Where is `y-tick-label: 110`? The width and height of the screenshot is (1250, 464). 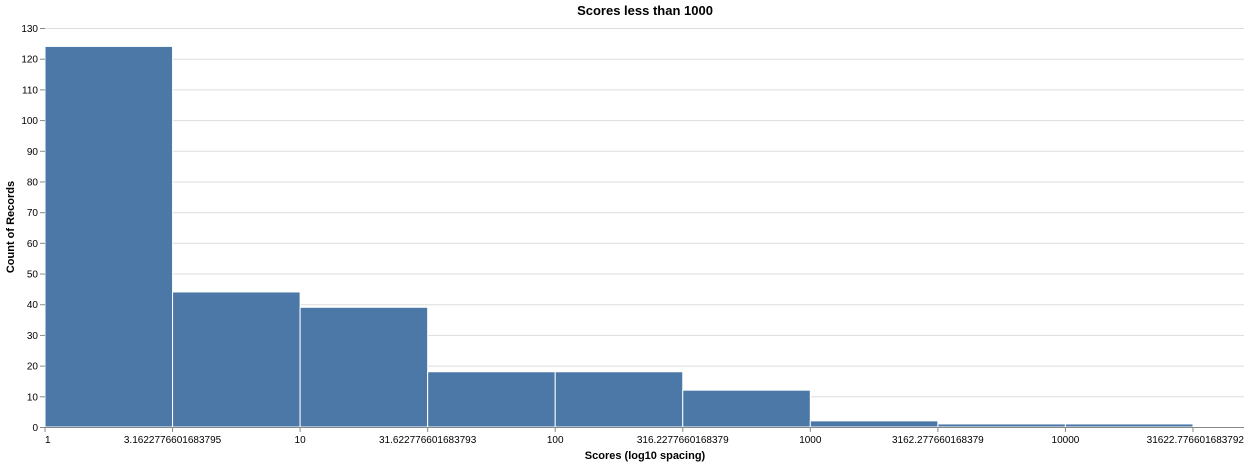
y-tick-label: 110 is located at coordinates (30, 90).